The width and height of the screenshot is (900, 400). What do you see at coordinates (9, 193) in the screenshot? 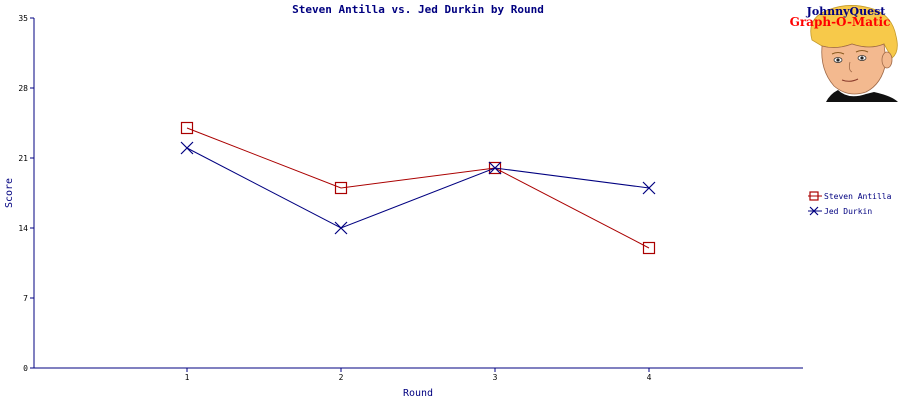
I see `y-axis-title: Score` at bounding box center [9, 193].